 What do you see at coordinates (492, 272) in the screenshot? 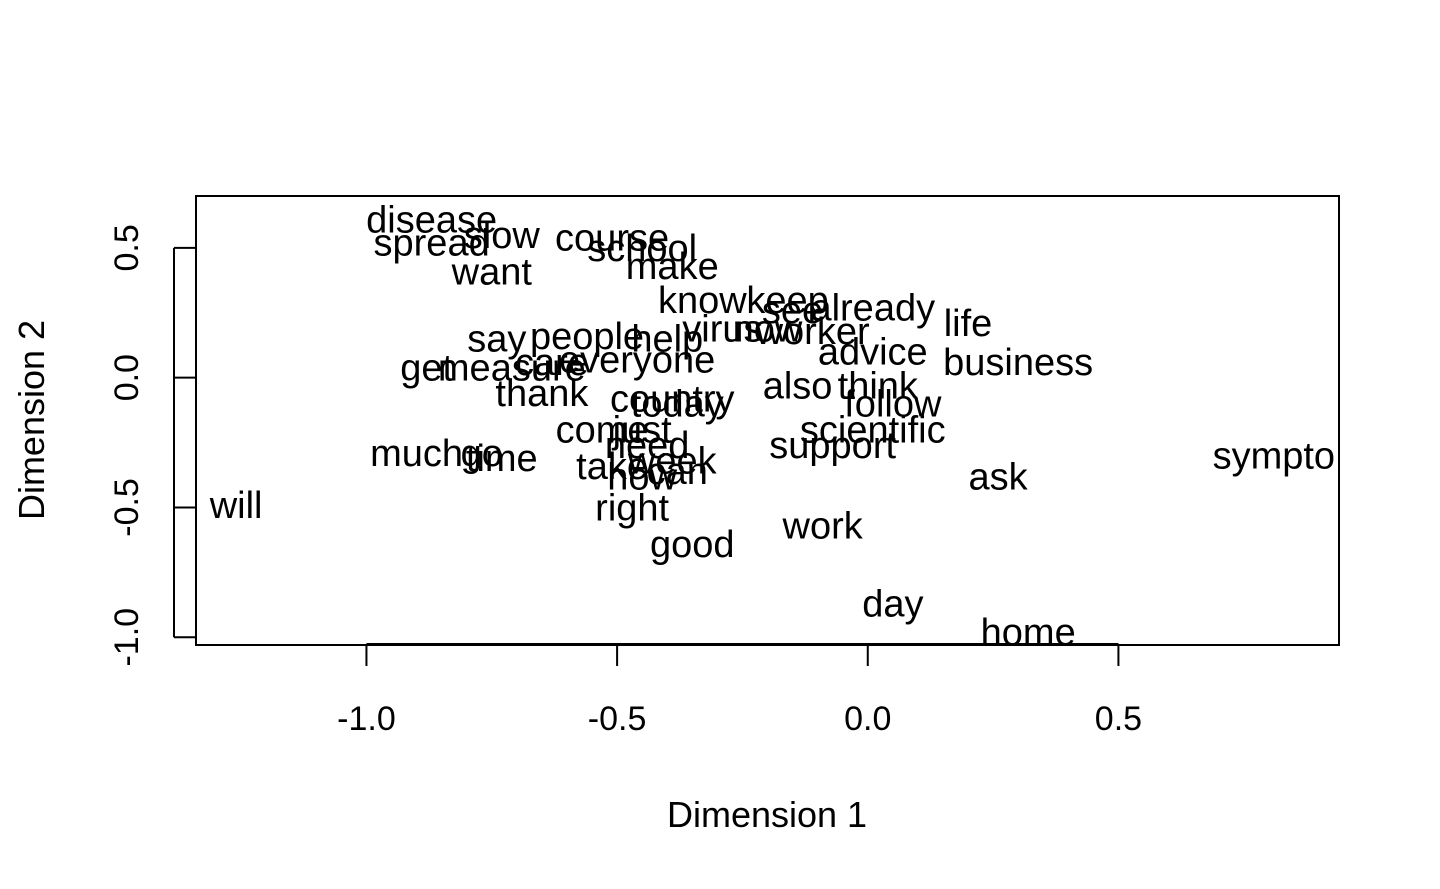
I see `word-label: want` at bounding box center [492, 272].